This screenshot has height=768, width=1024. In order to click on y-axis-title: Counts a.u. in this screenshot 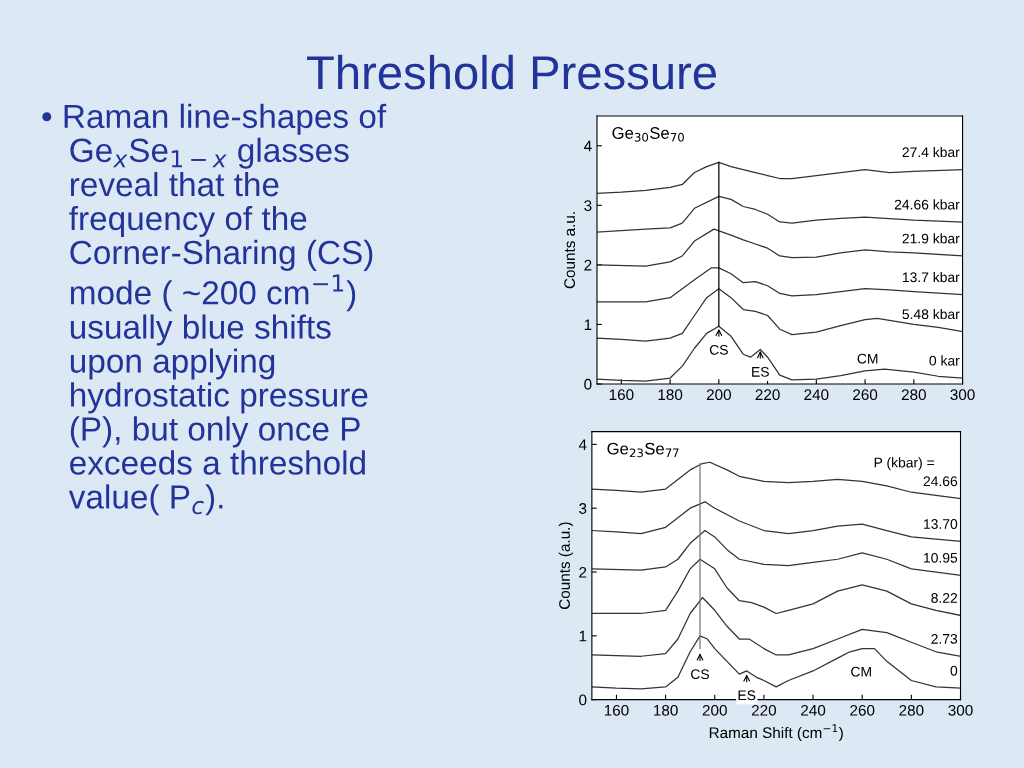, I will do `click(570, 250)`.